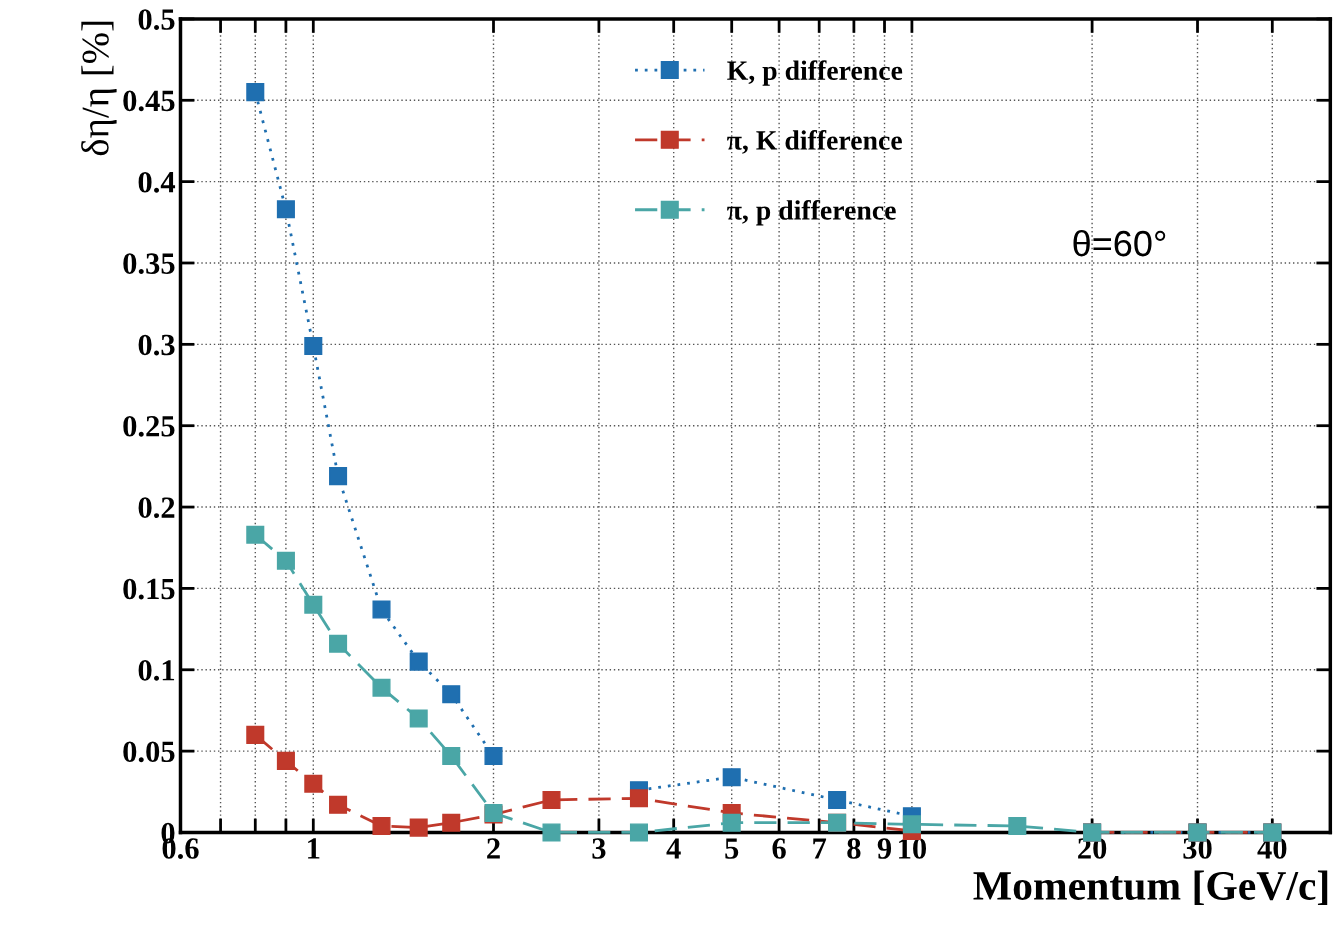  What do you see at coordinates (99, 88) in the screenshot?
I see `y-axis-title: δη/η [%]` at bounding box center [99, 88].